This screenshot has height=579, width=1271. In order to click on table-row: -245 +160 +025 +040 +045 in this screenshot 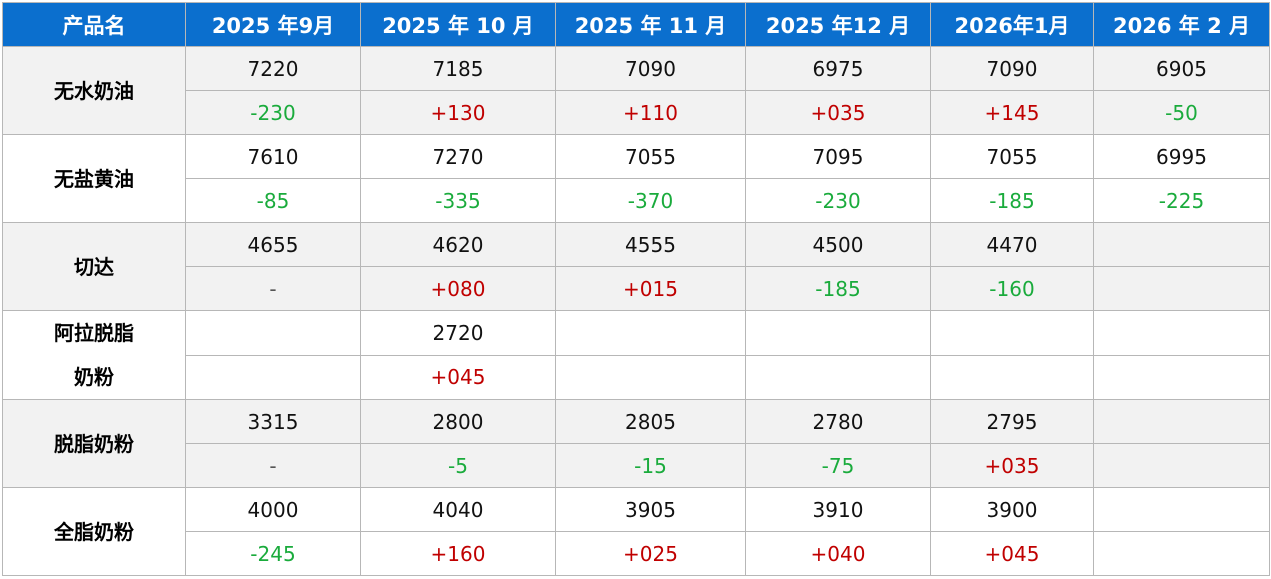, I will do `click(636, 553)`.